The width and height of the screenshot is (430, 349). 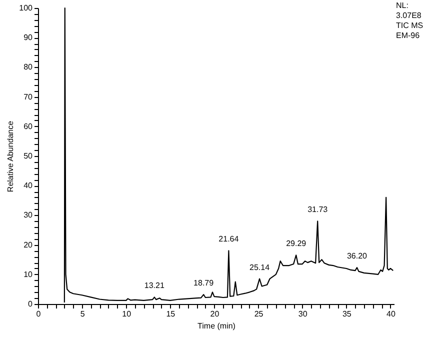 What do you see at coordinates (39, 314) in the screenshot?
I see `x-tick-label: 0` at bounding box center [39, 314].